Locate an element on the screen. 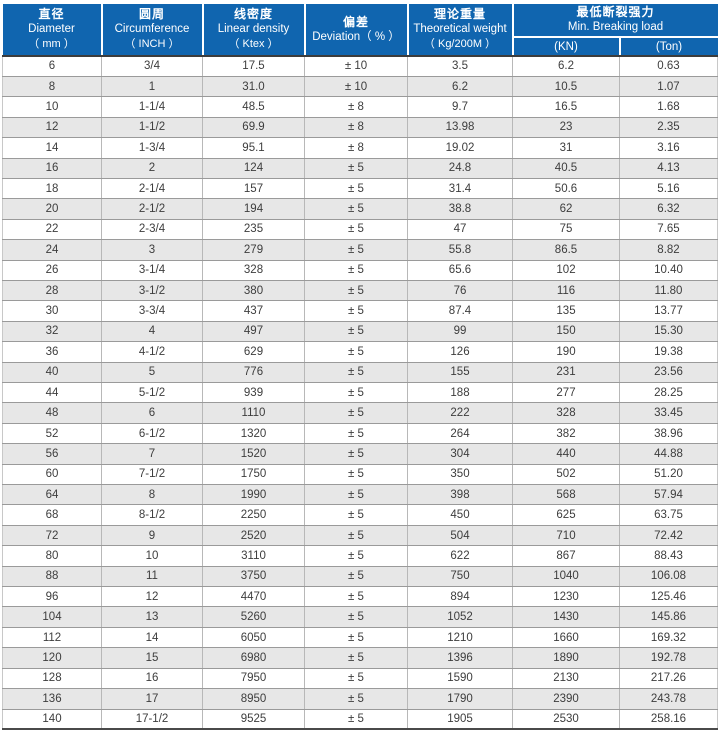 This screenshot has width=720, height=741. table-cell: 3-3/4 is located at coordinates (152, 311).